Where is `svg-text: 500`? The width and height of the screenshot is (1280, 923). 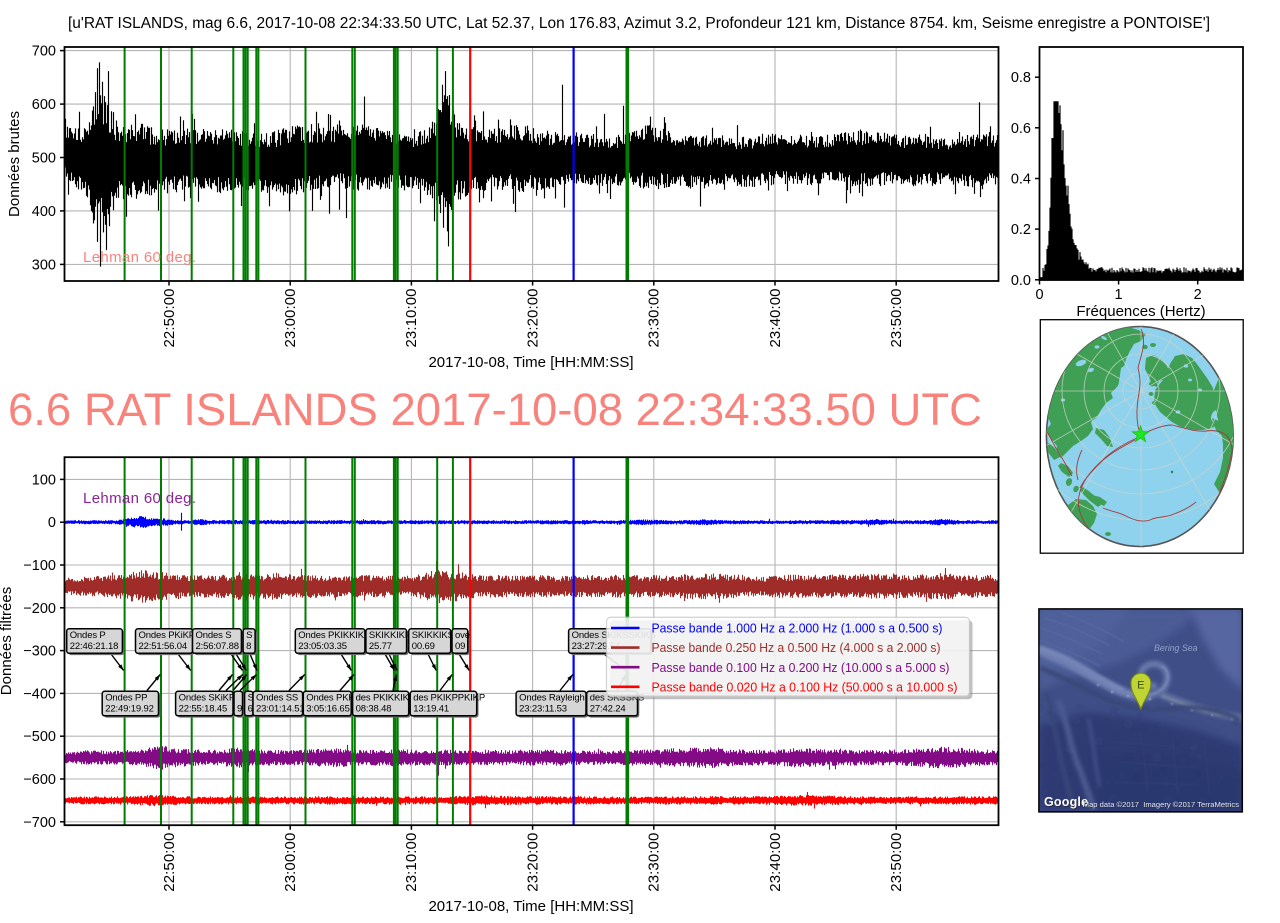
svg-text: 500 is located at coordinates (44, 159).